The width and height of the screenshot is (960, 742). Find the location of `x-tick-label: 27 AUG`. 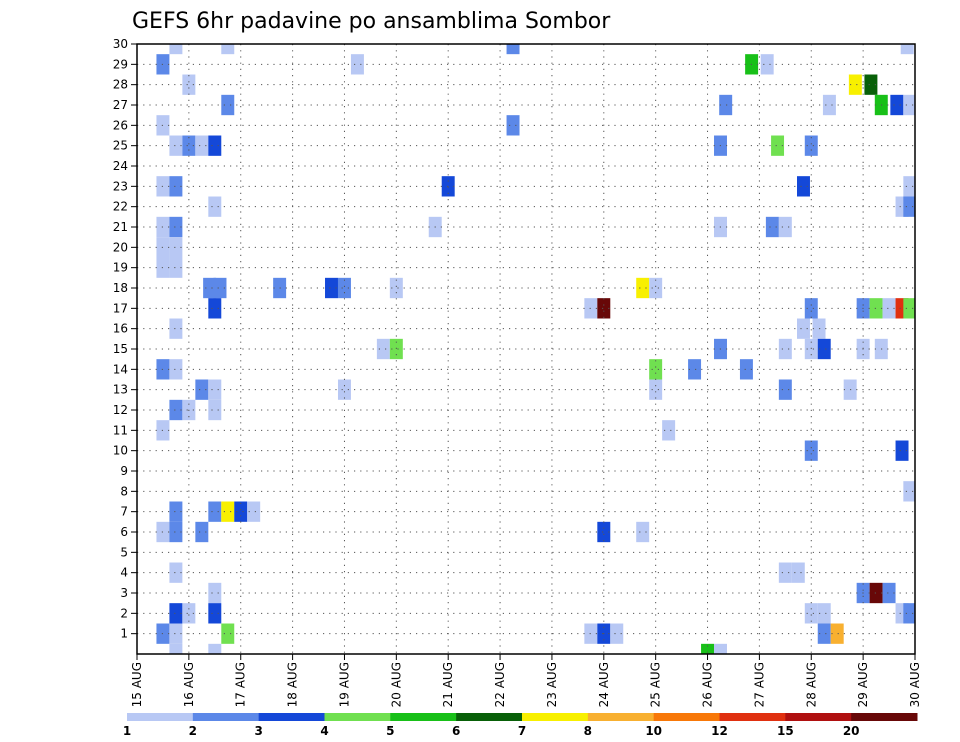

x-tick-label: 27 AUG is located at coordinates (759, 684).